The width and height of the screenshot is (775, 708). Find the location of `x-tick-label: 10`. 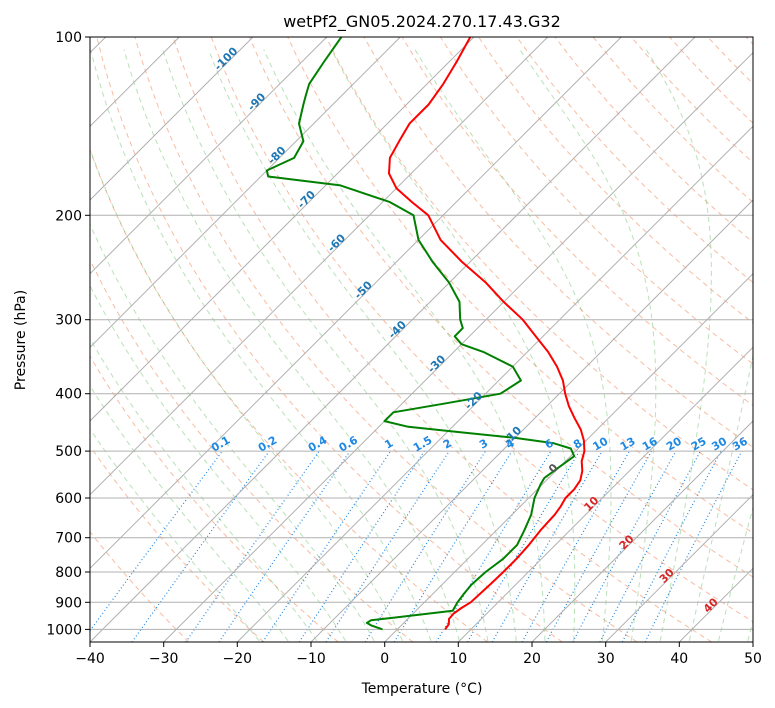

x-tick-label: 10 is located at coordinates (458, 659).